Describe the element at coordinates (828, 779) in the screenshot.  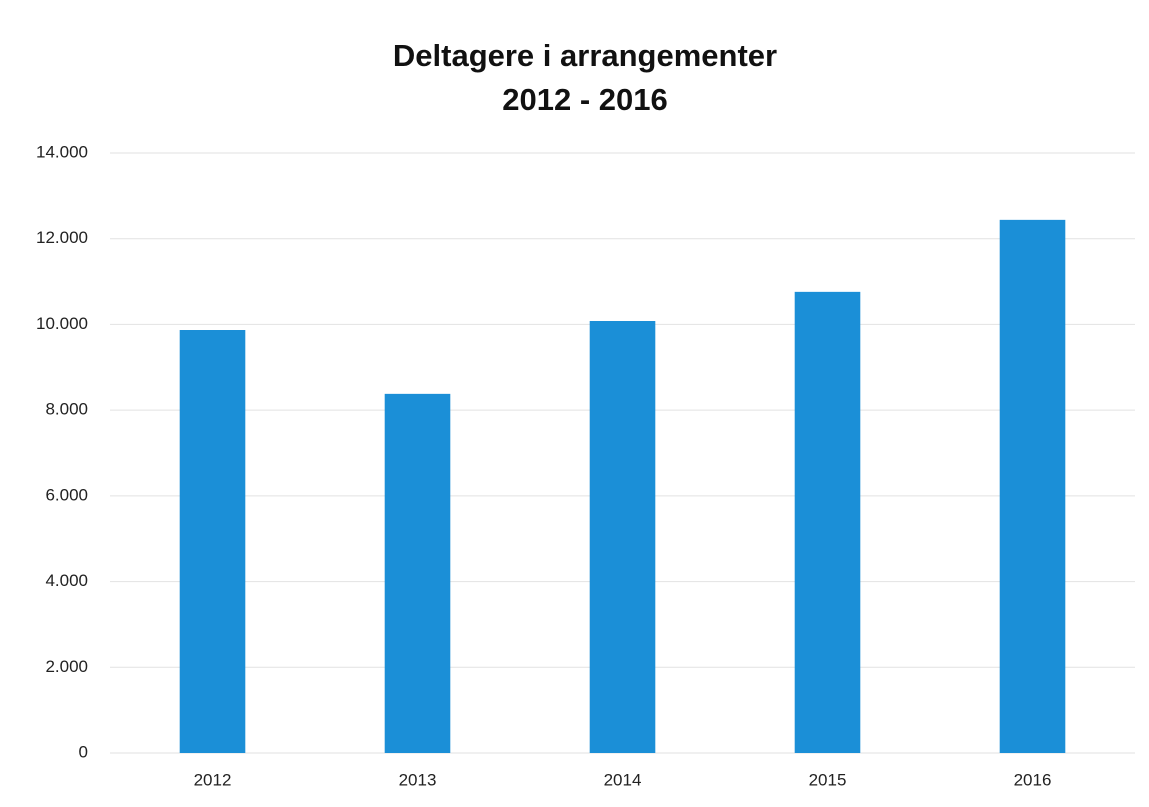
I see `x-tick-label: 2015` at that location.